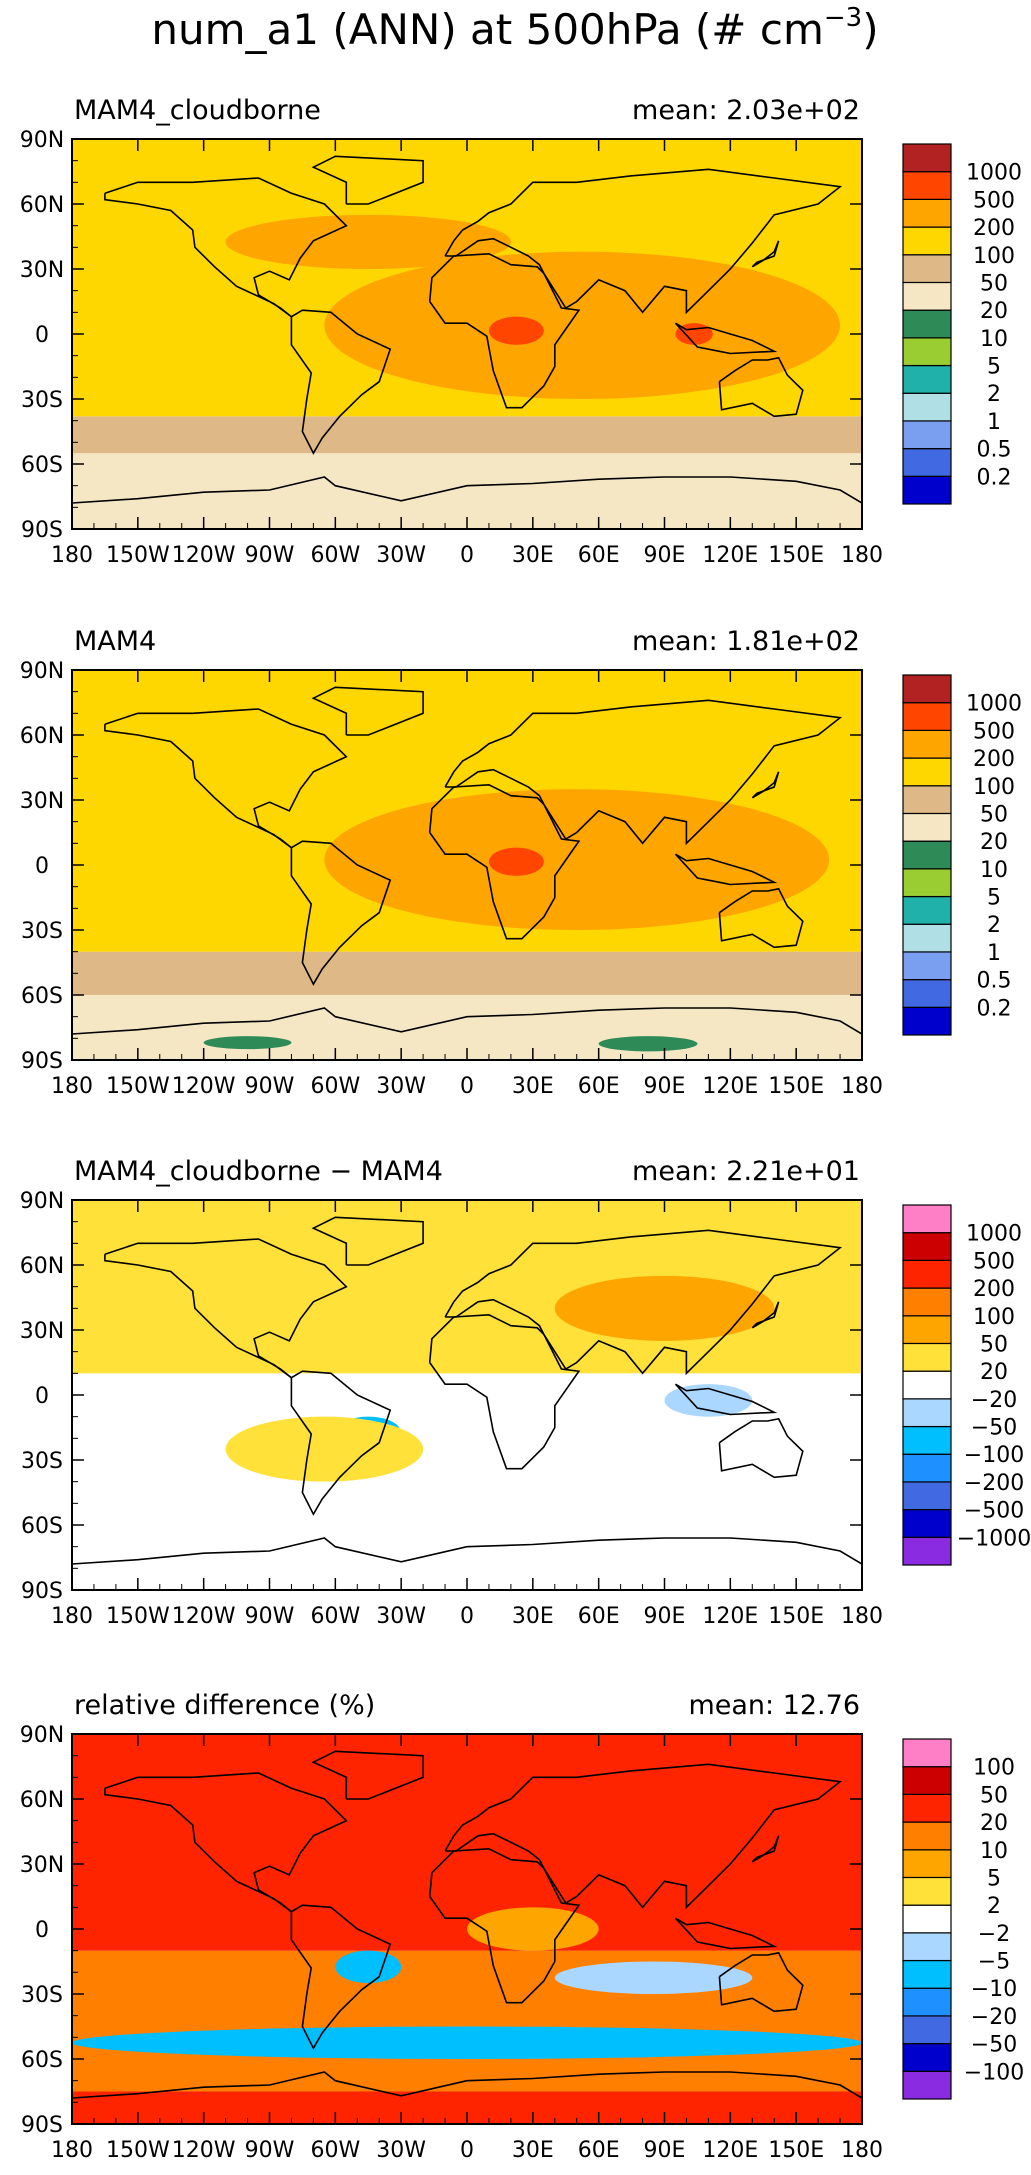  What do you see at coordinates (870, 29) in the screenshot?
I see `figure-title-close: )` at bounding box center [870, 29].